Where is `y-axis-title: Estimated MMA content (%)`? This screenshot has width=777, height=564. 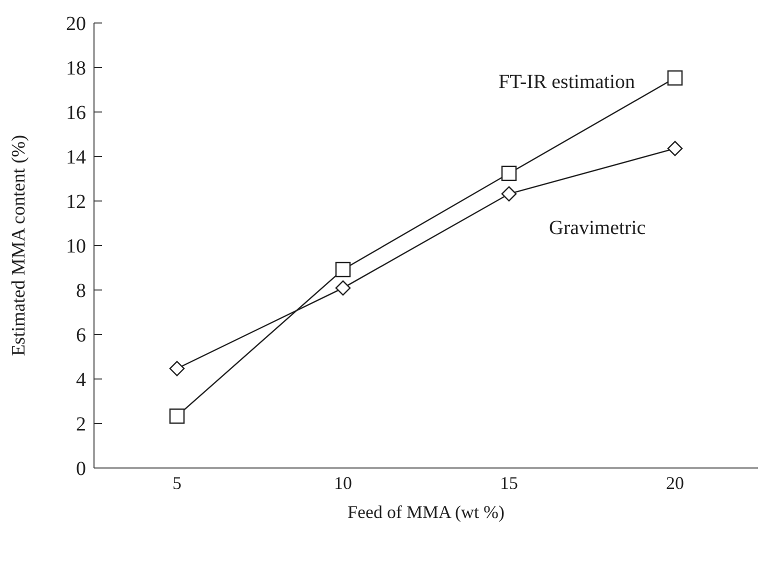 y-axis-title: Estimated MMA content (%) is located at coordinates (19, 245).